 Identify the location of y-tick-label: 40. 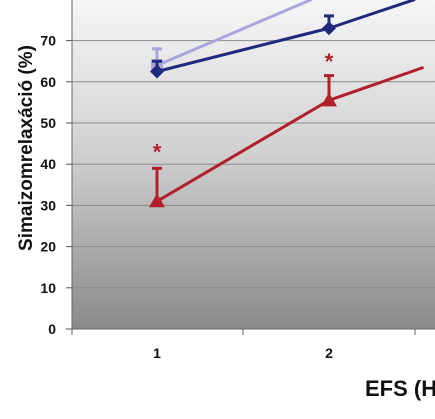
(48, 164).